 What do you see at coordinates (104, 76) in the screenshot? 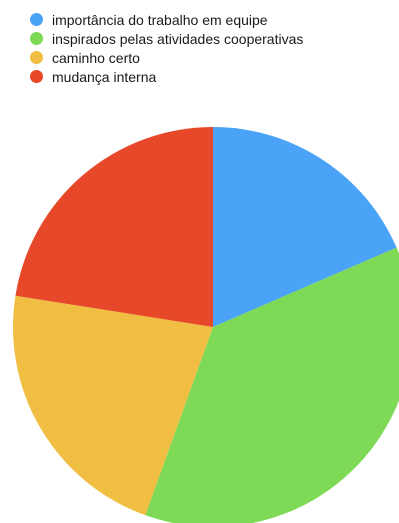
I see `legend-label: mudança interna` at bounding box center [104, 76].